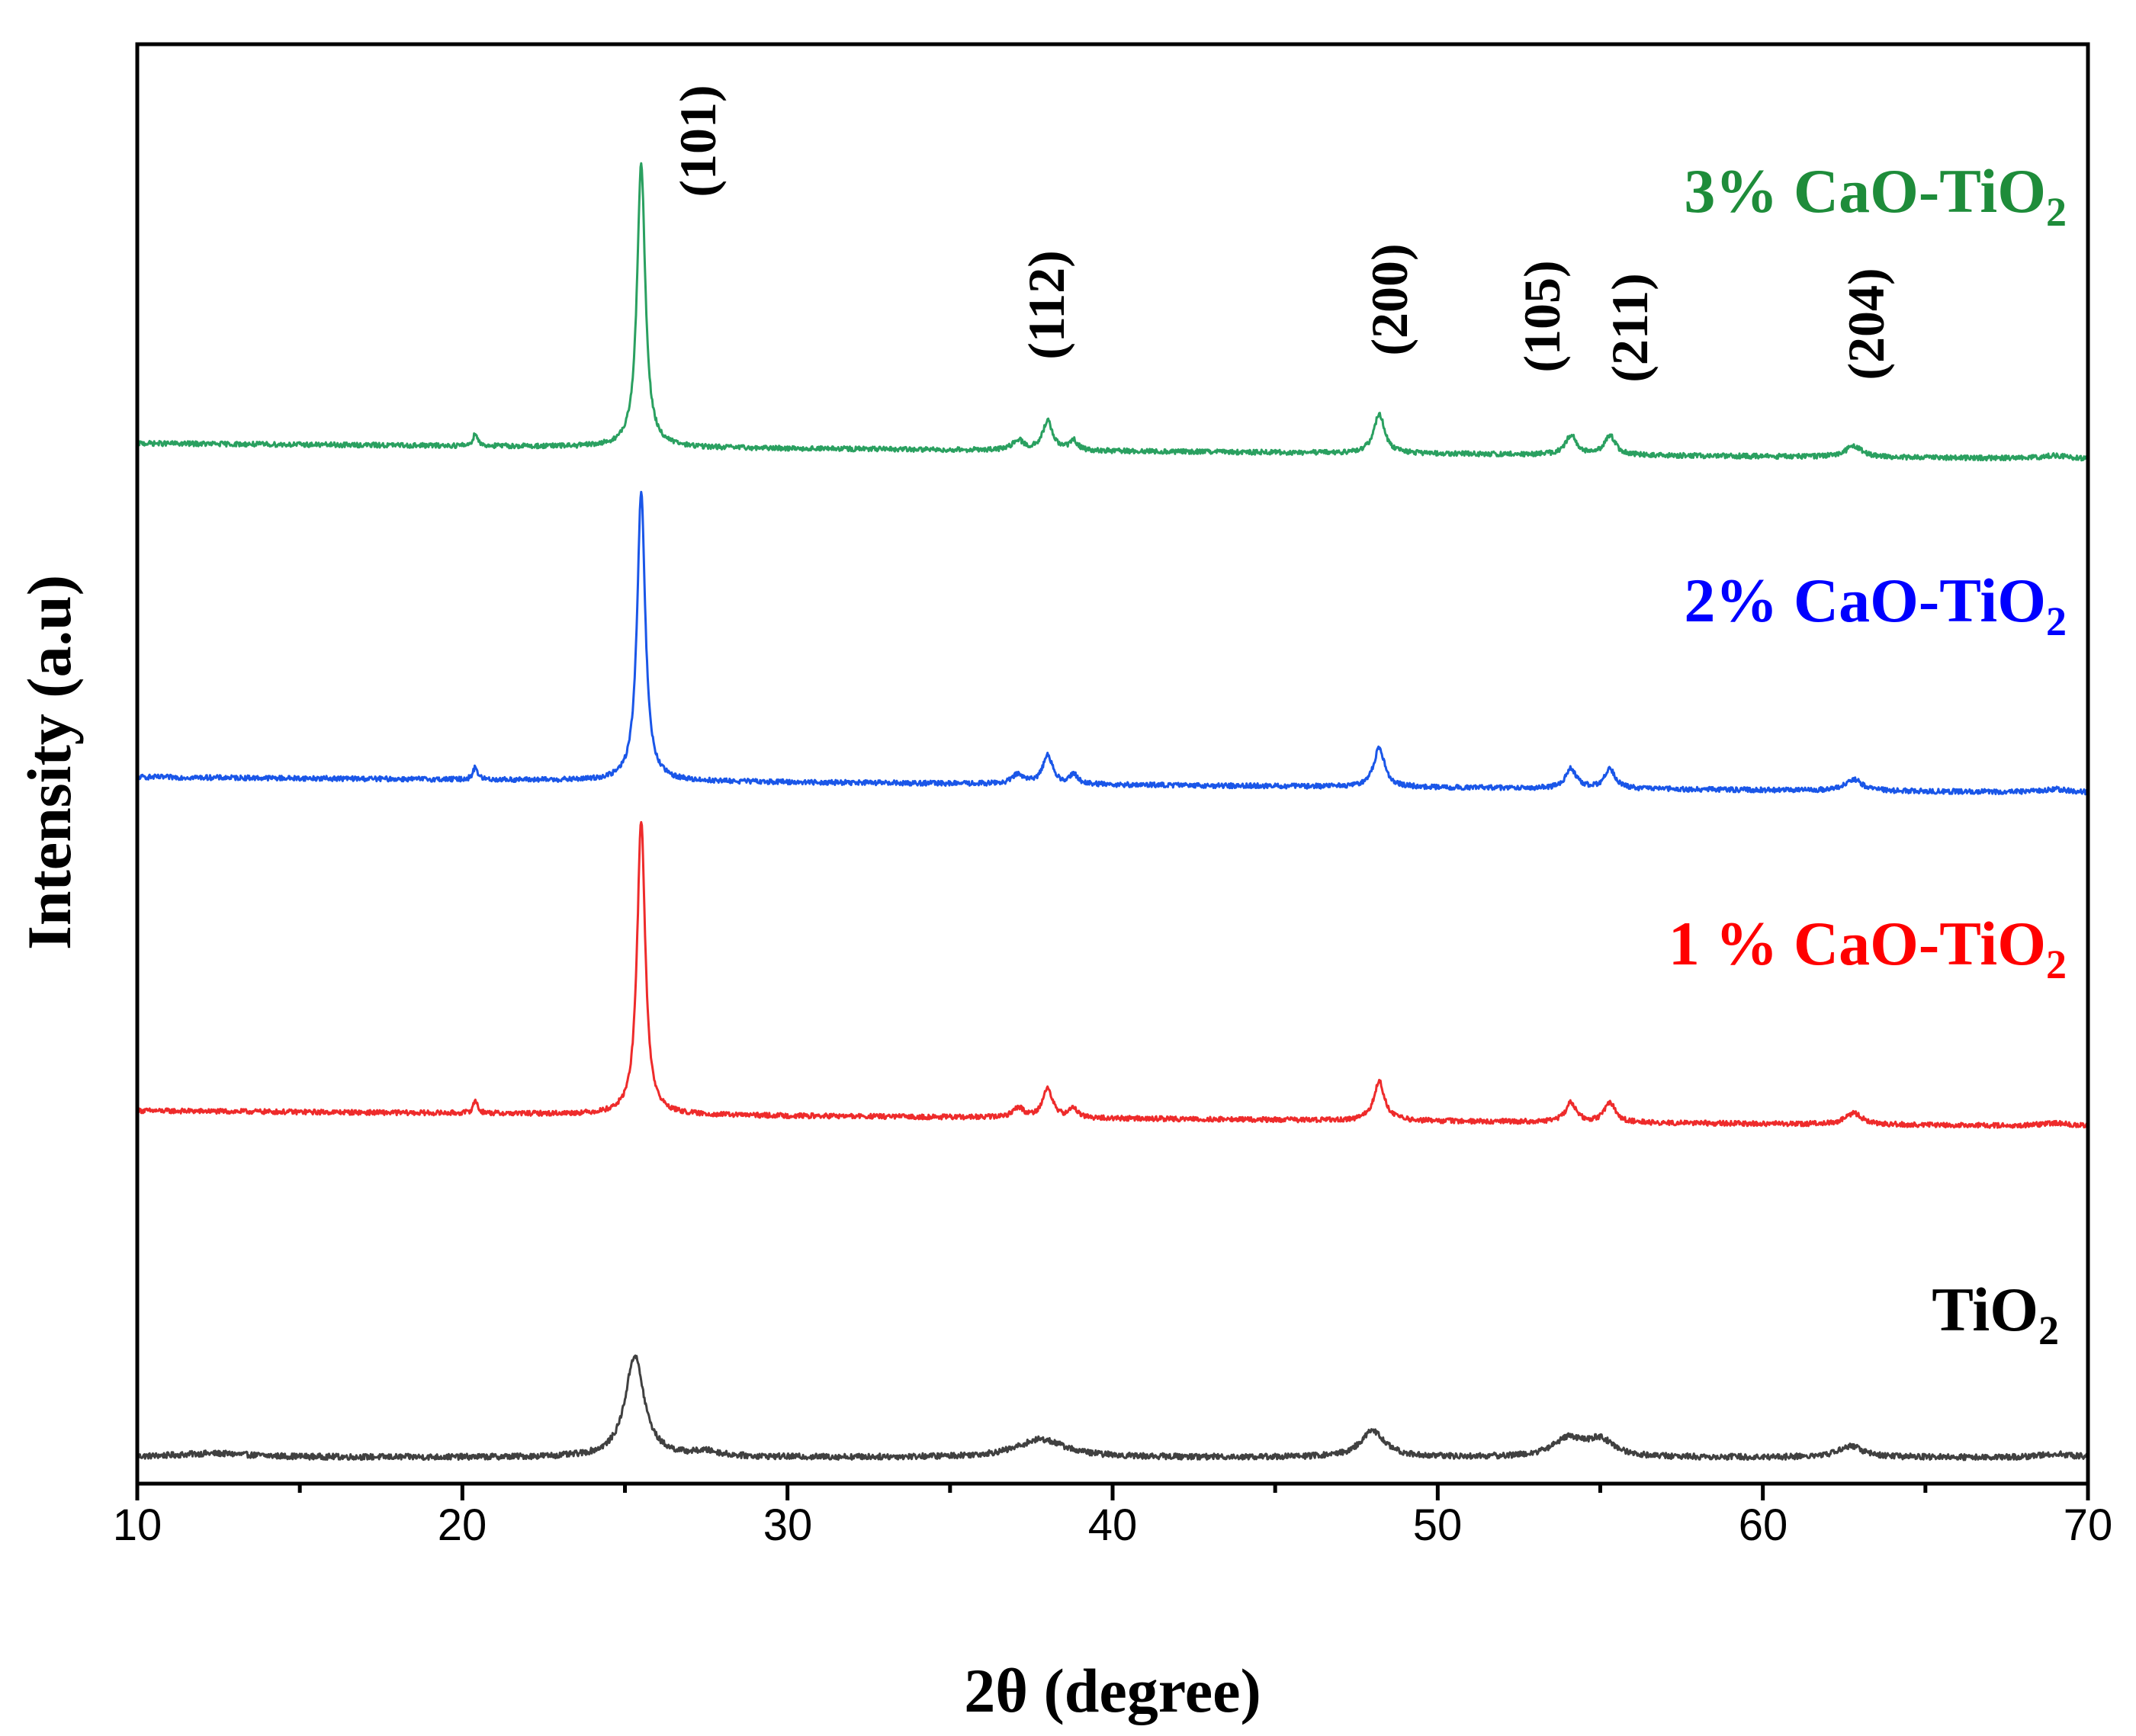 The height and width of the screenshot is (1736, 2136). I want to click on series-label-2pct: 2% CaO-TiO2, so click(1876, 605).